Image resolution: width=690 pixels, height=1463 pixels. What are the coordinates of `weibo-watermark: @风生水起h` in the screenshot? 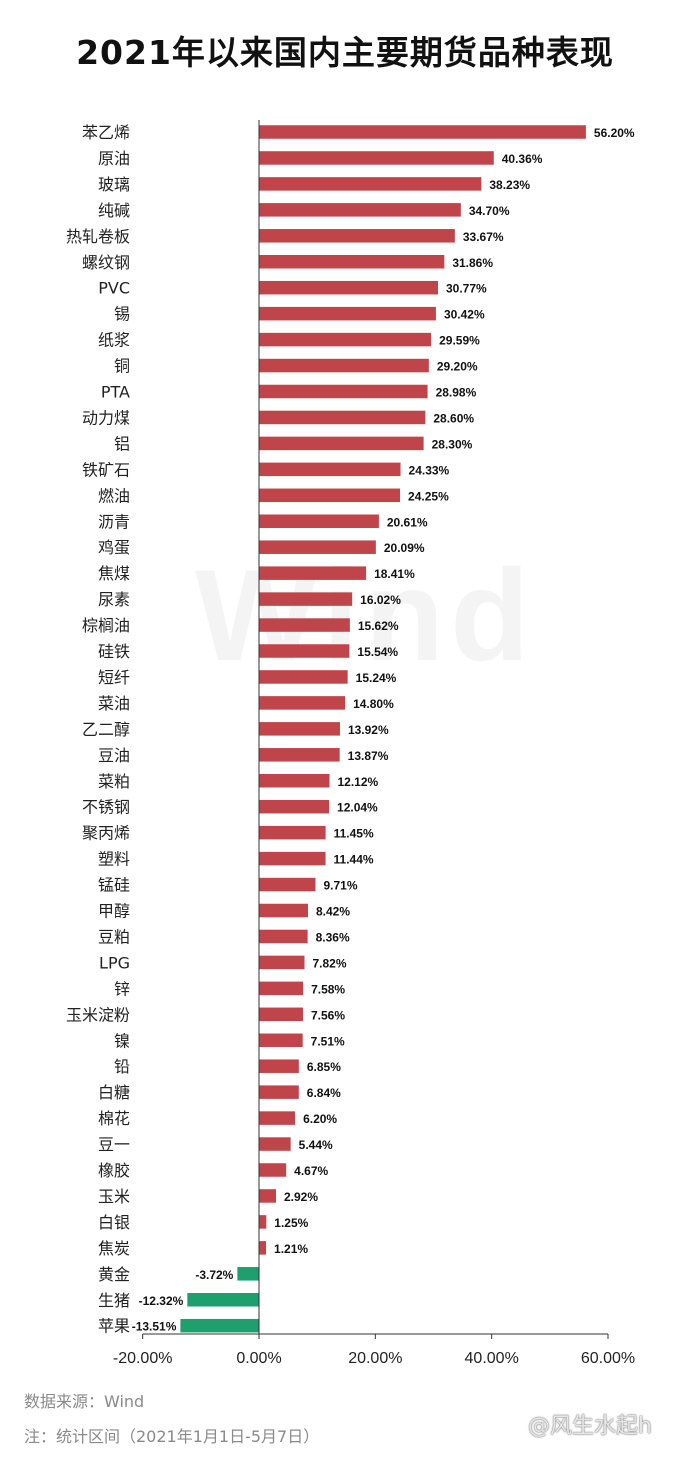 It's located at (590, 1426).